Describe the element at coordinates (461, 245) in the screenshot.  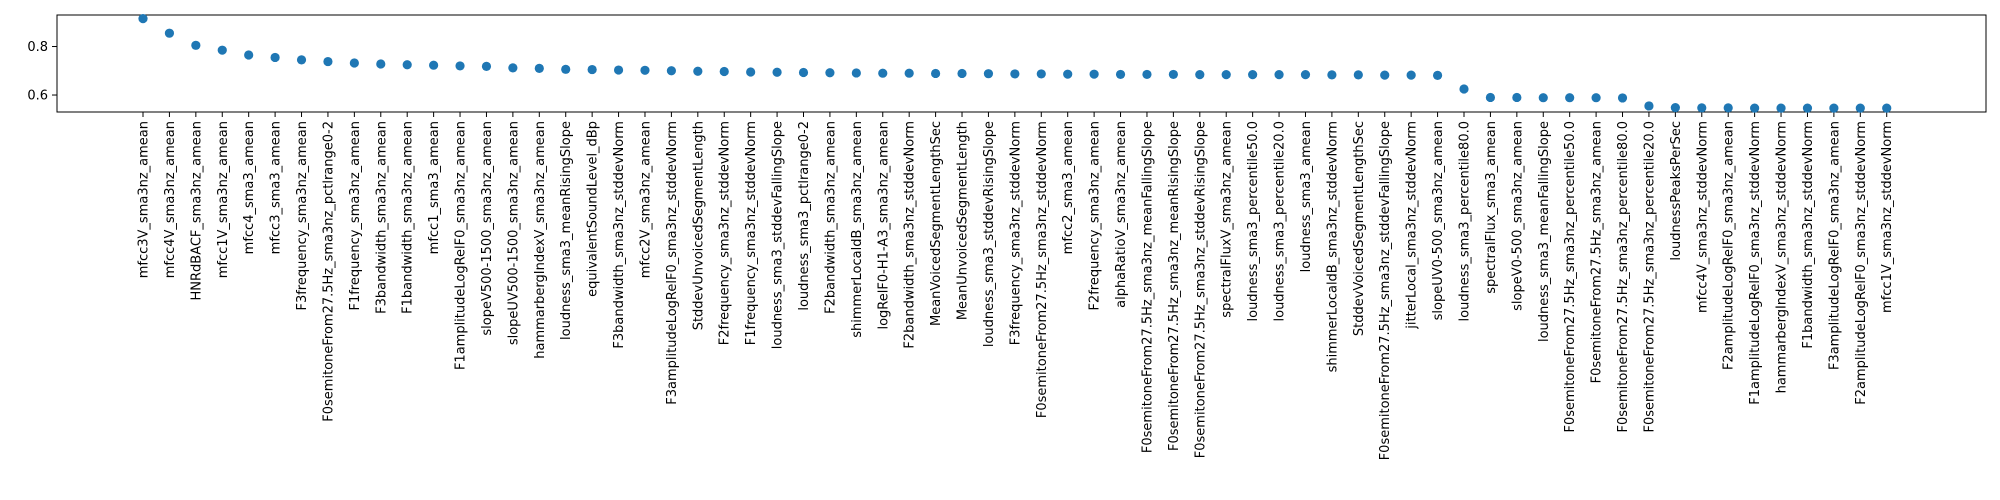
I see `x-tick-label: F1amplitudeLogRelF0_sma3nz_amean` at that location.